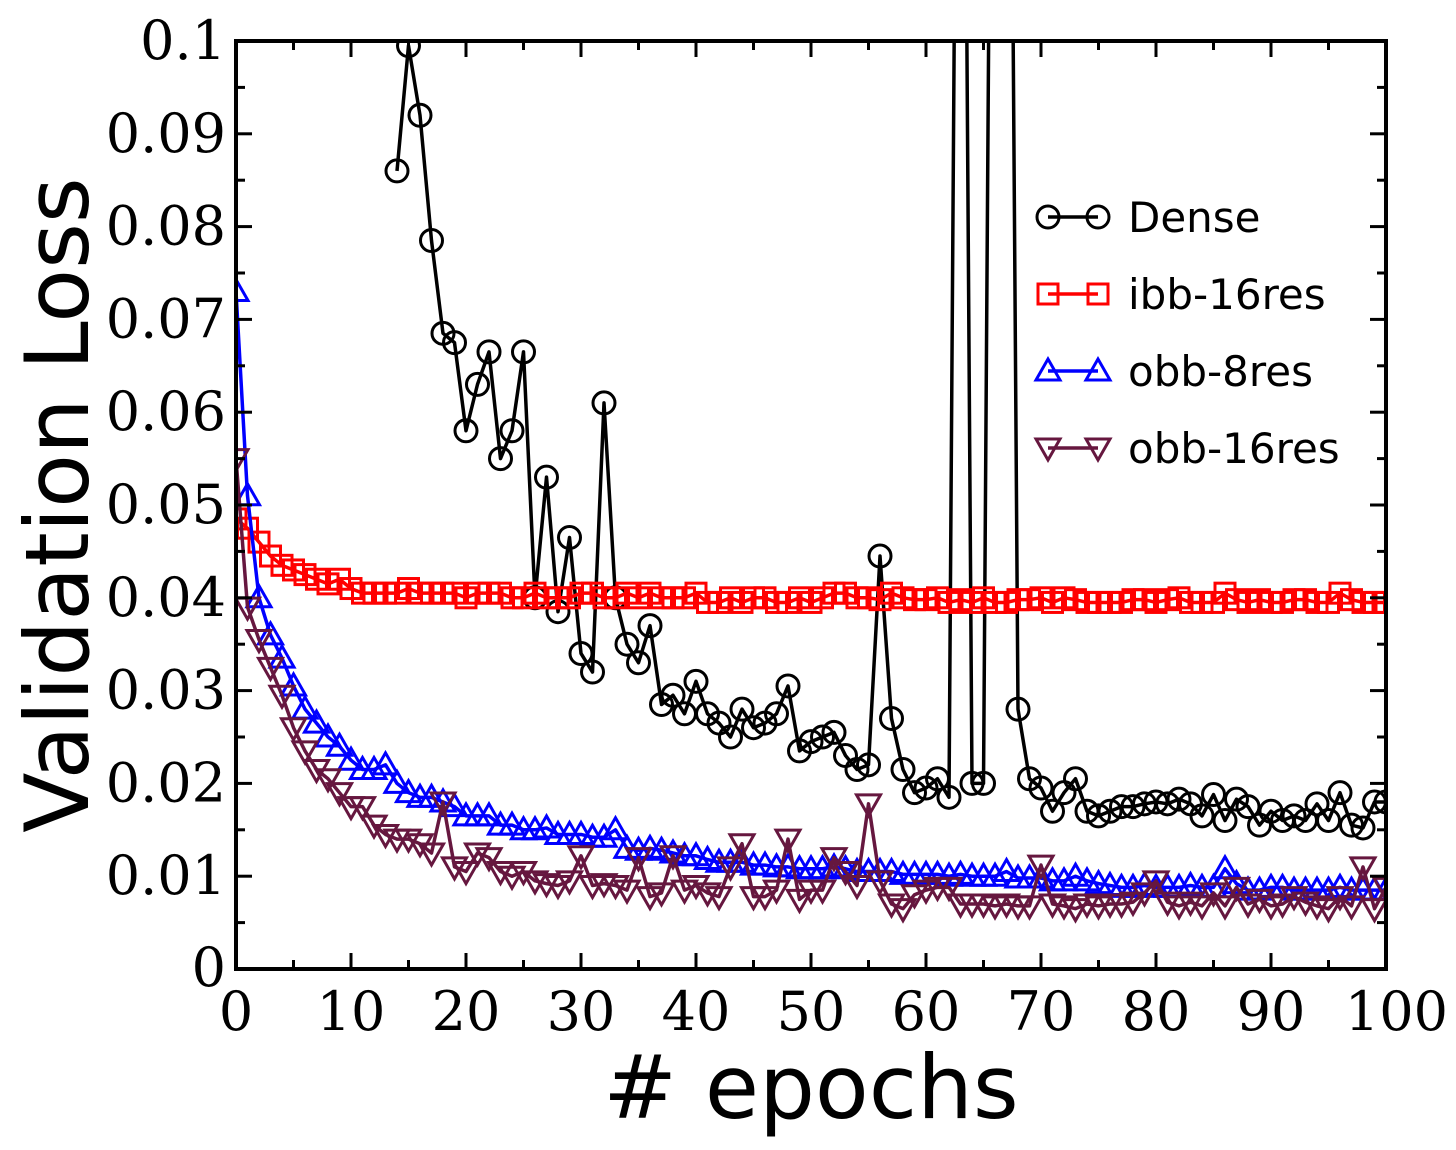  I want to click on legend-item-dense: Dense, so click(1148, 217).